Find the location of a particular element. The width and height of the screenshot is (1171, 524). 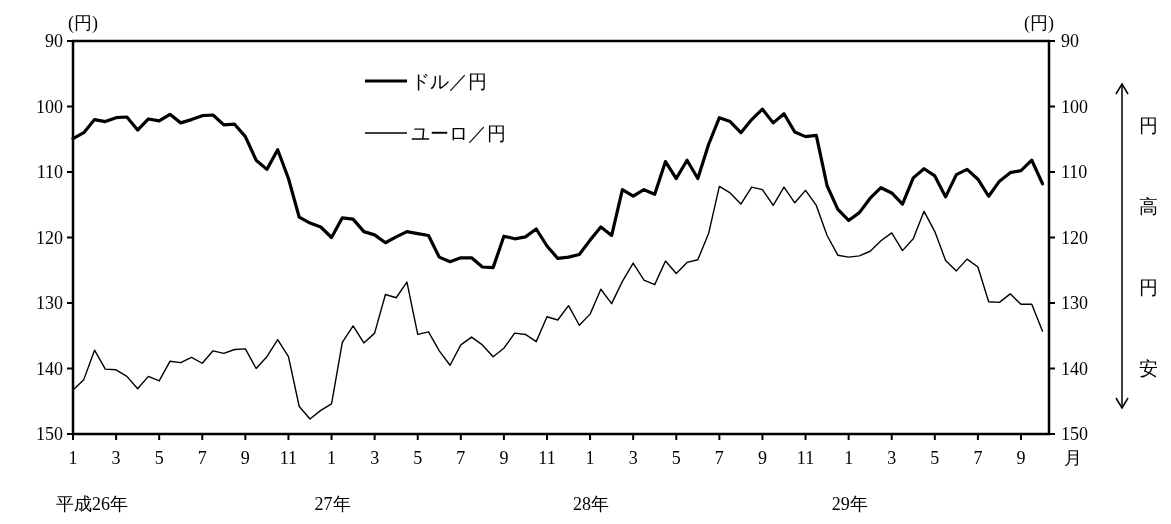

y-tick-label: 130 is located at coordinates (49, 303).